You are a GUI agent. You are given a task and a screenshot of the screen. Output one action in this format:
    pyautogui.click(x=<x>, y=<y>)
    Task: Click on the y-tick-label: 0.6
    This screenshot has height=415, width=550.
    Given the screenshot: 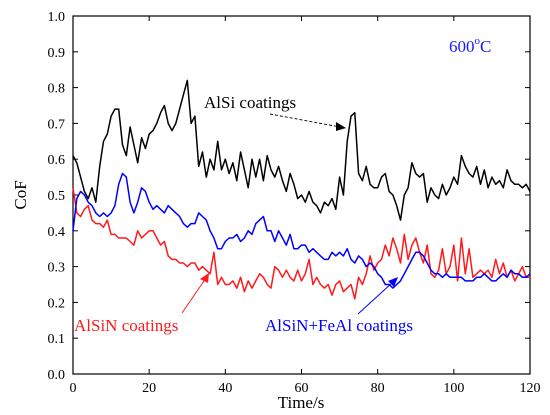 What is the action you would take?
    pyautogui.click(x=57, y=160)
    